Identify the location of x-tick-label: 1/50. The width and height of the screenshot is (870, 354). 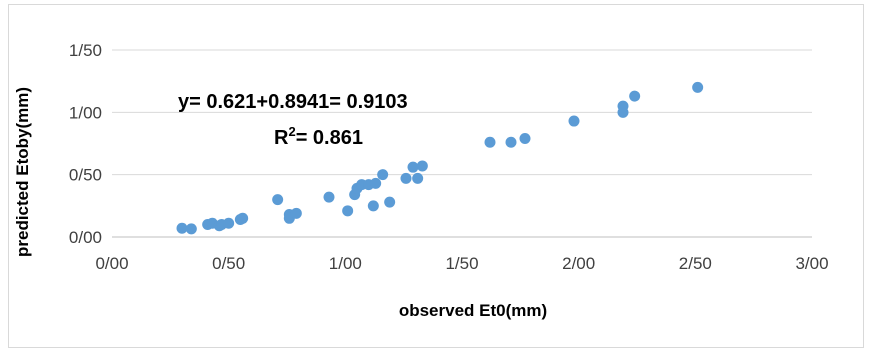
(461, 263).